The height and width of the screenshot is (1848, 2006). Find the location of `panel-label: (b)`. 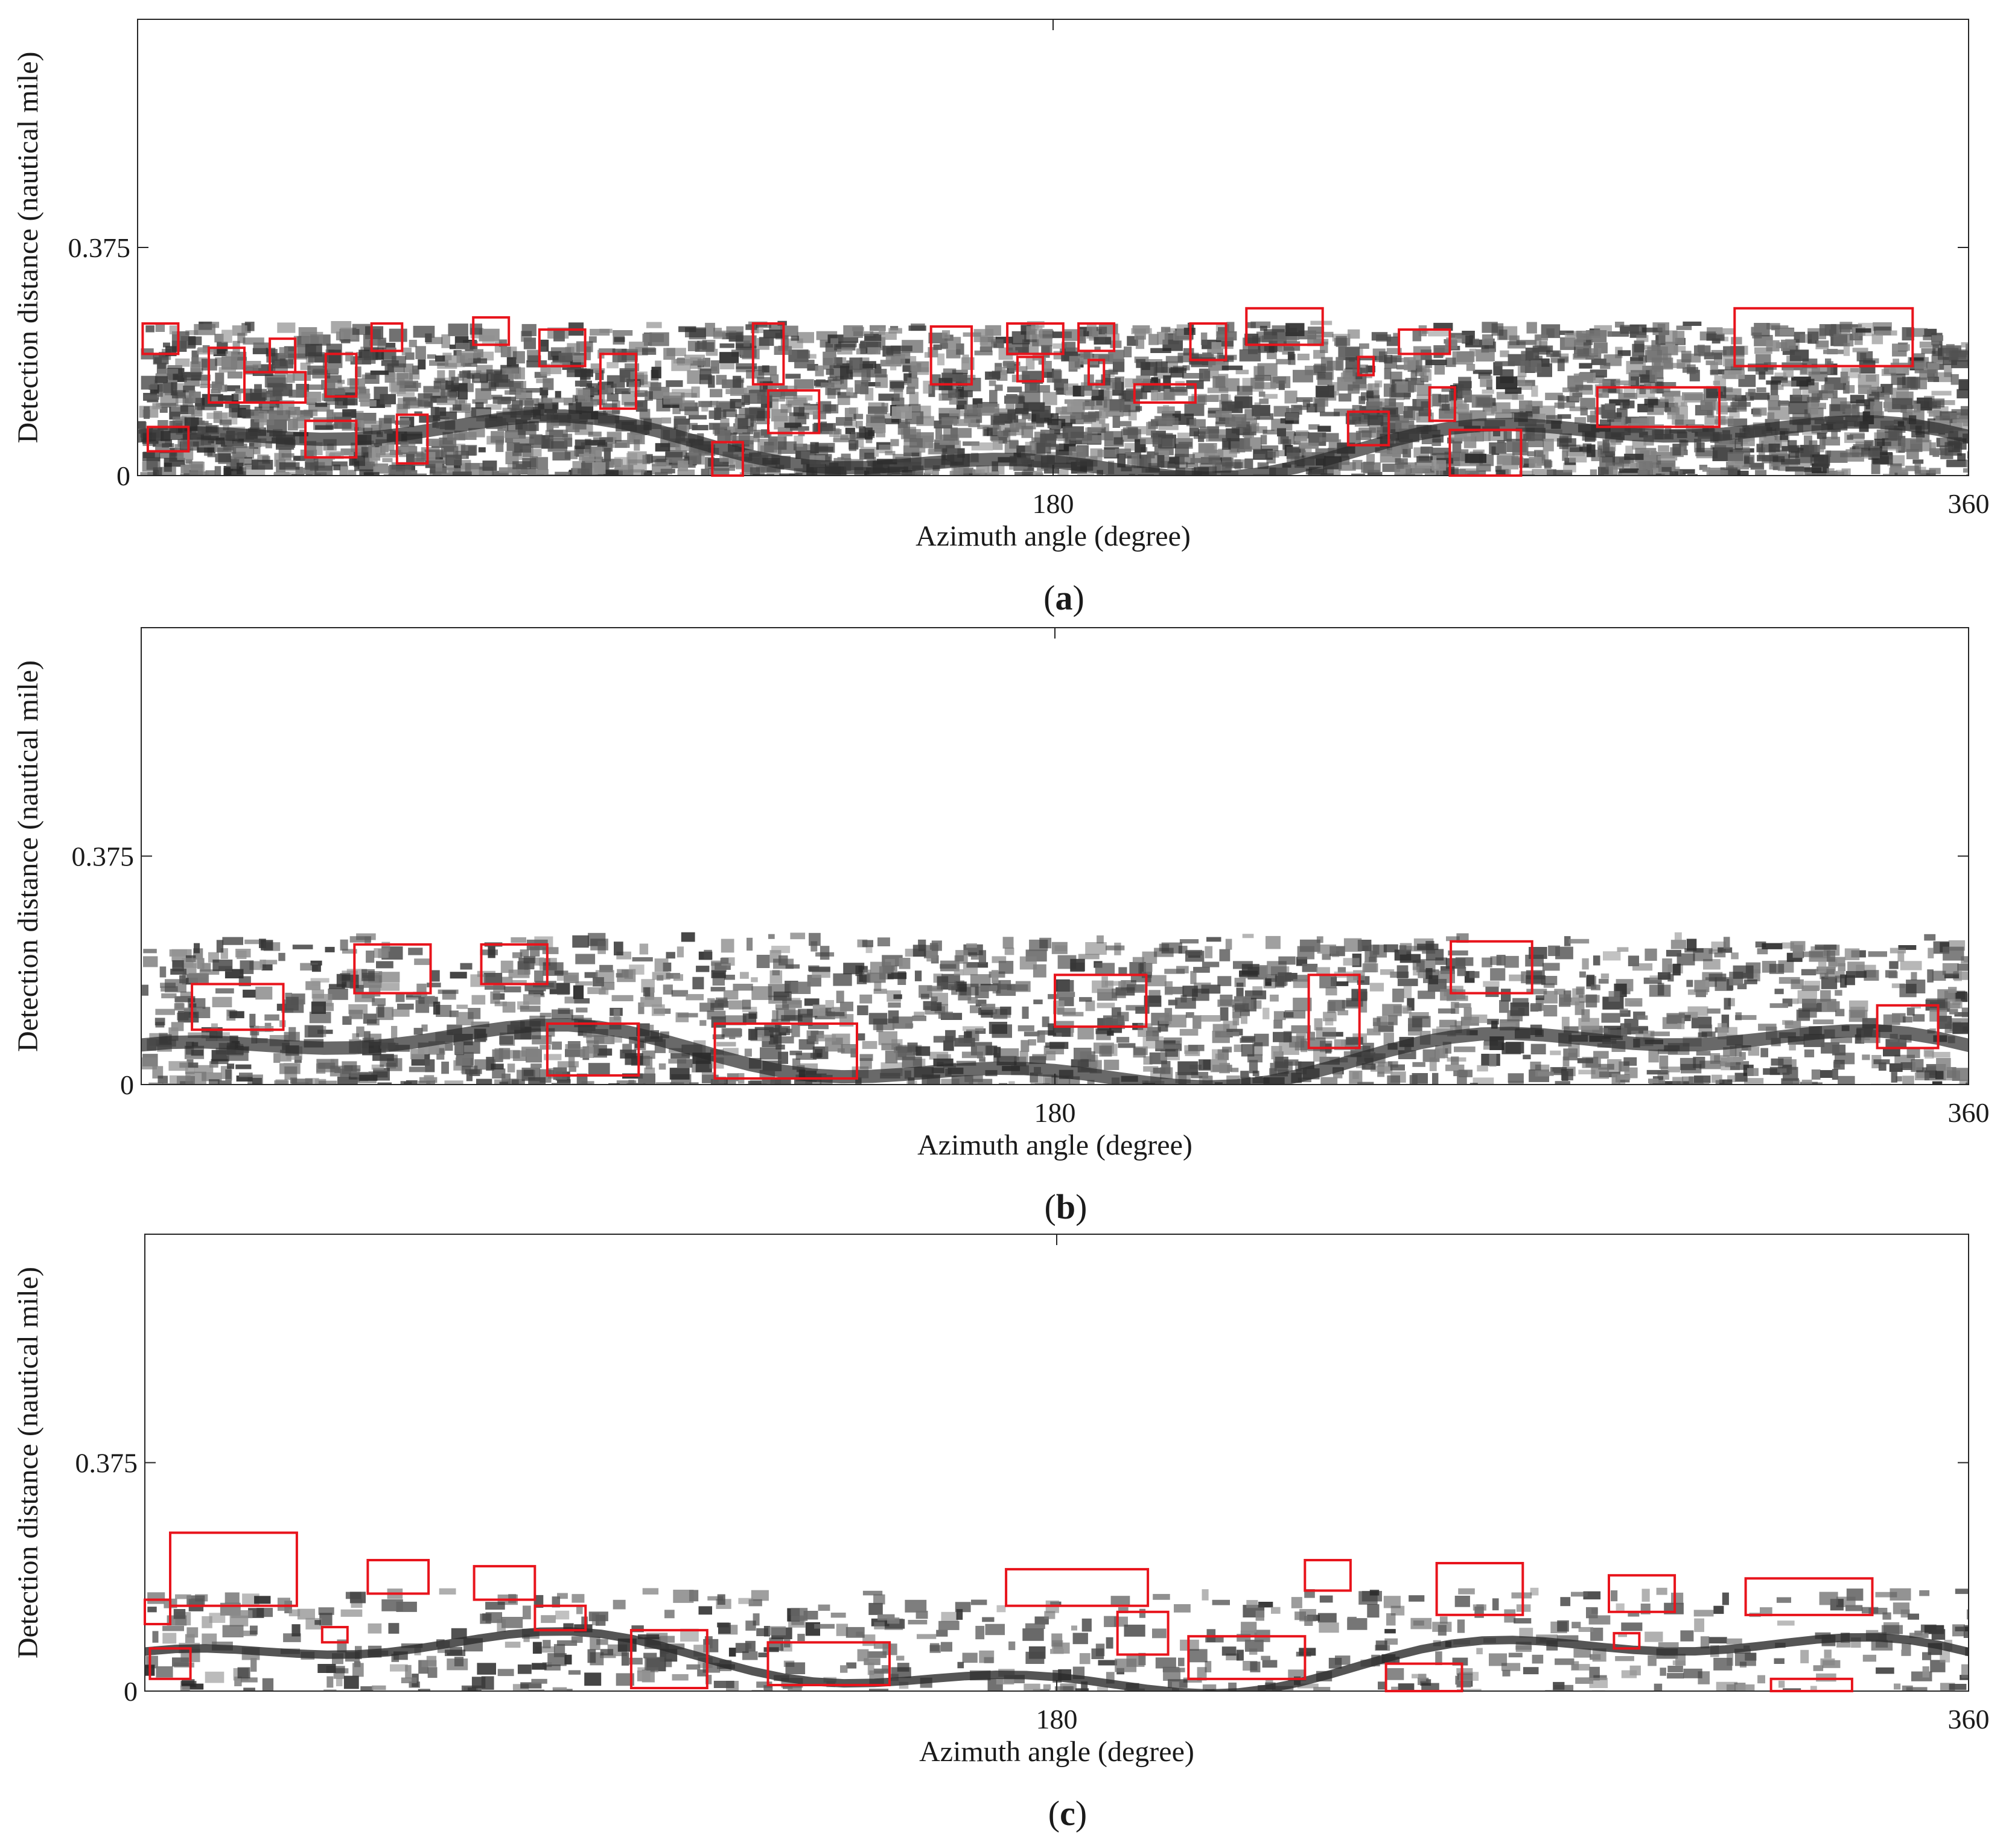

panel-label: (b) is located at coordinates (1066, 1206).